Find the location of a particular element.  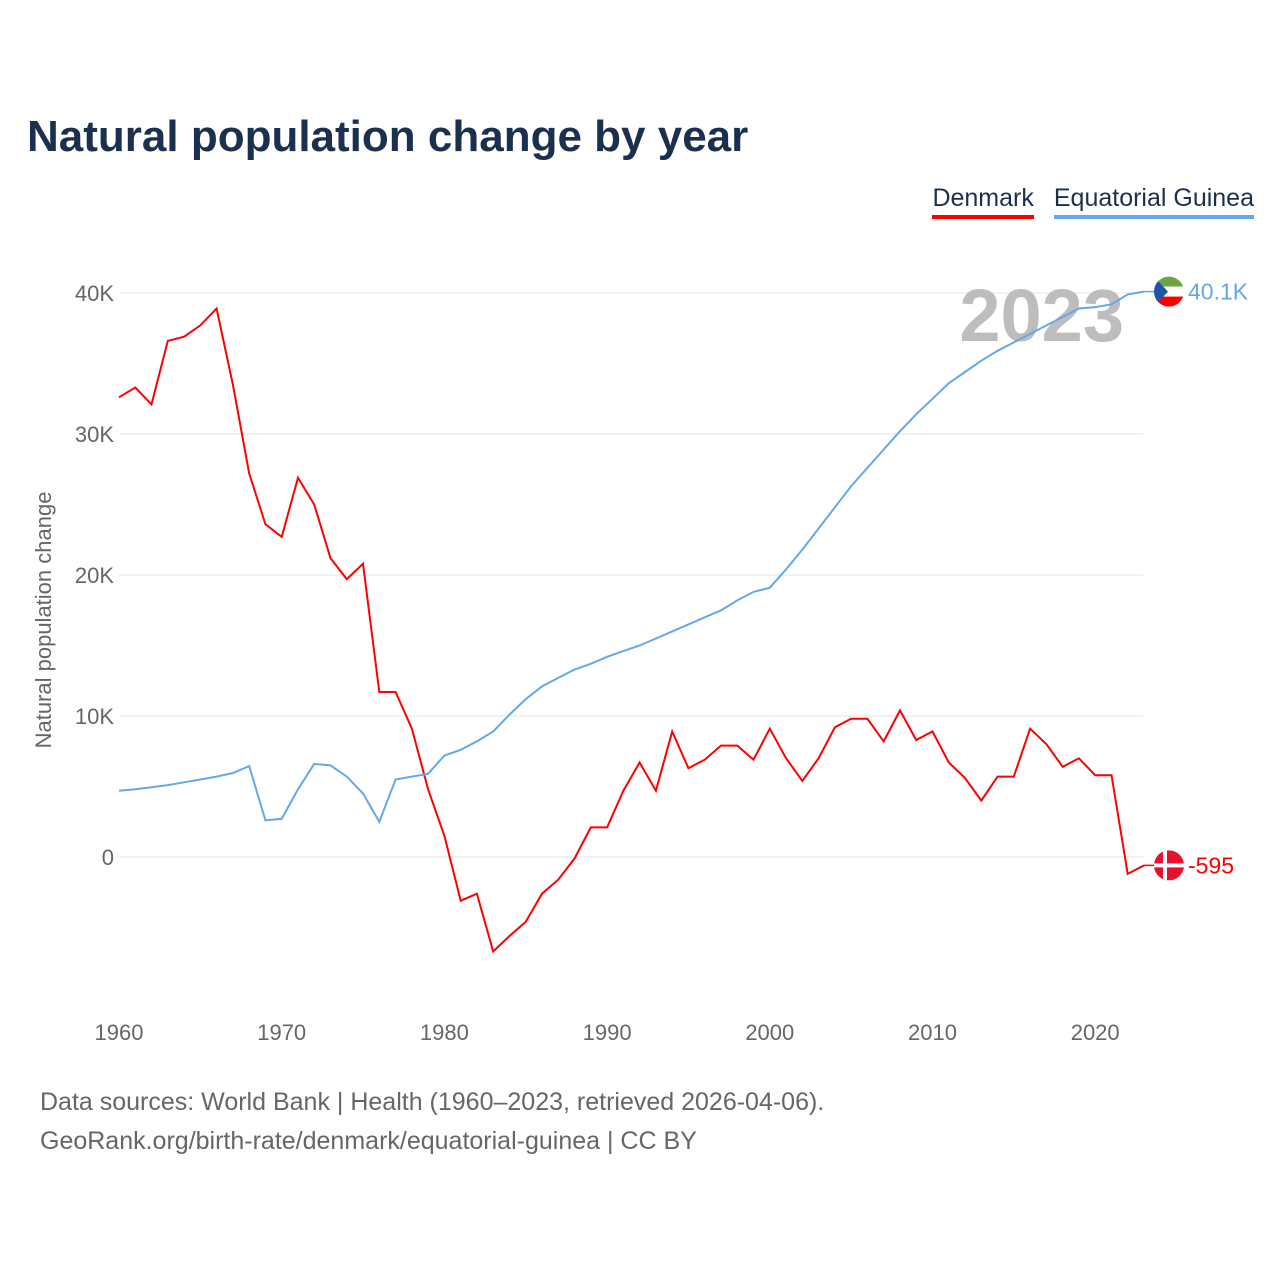

x-tick-label: 1990 is located at coordinates (607, 1032).